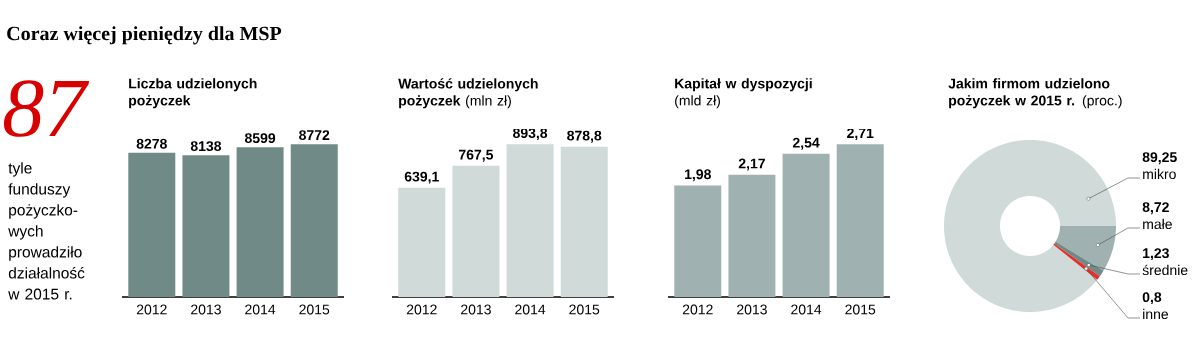 This screenshot has width=1200, height=344. What do you see at coordinates (314, 135) in the screenshot?
I see `data-label: 8772` at bounding box center [314, 135].